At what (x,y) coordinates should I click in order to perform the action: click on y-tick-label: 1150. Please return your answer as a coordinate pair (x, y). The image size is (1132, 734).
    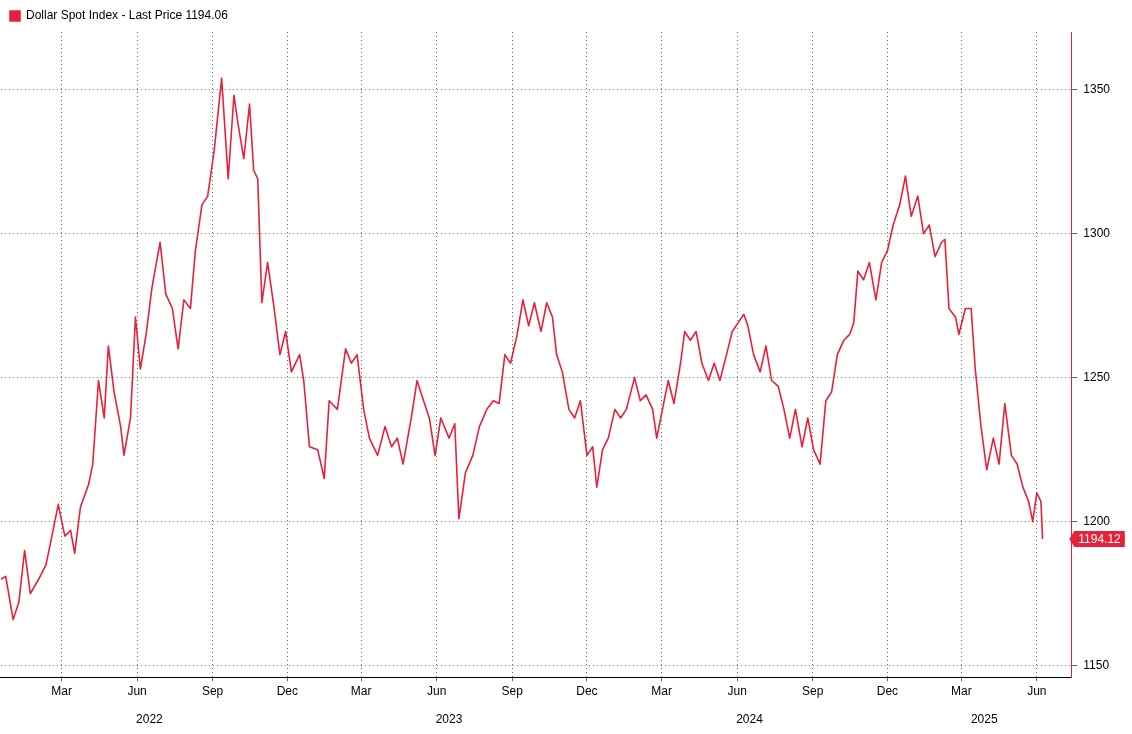
    Looking at the image, I should click on (1096, 664).